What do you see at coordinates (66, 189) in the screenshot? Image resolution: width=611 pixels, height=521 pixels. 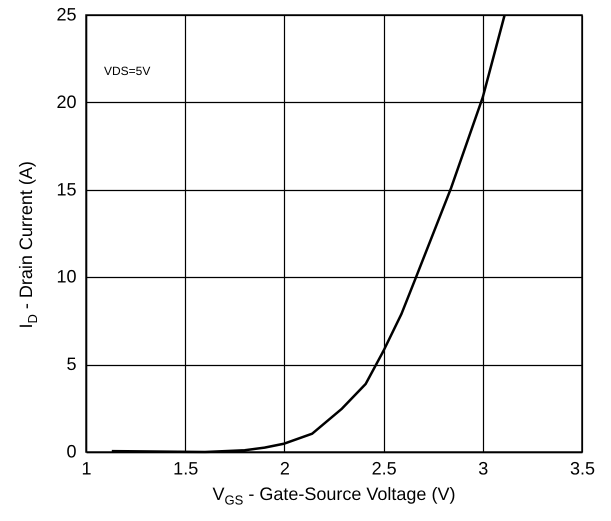 I see `y-tick-label: 15` at bounding box center [66, 189].